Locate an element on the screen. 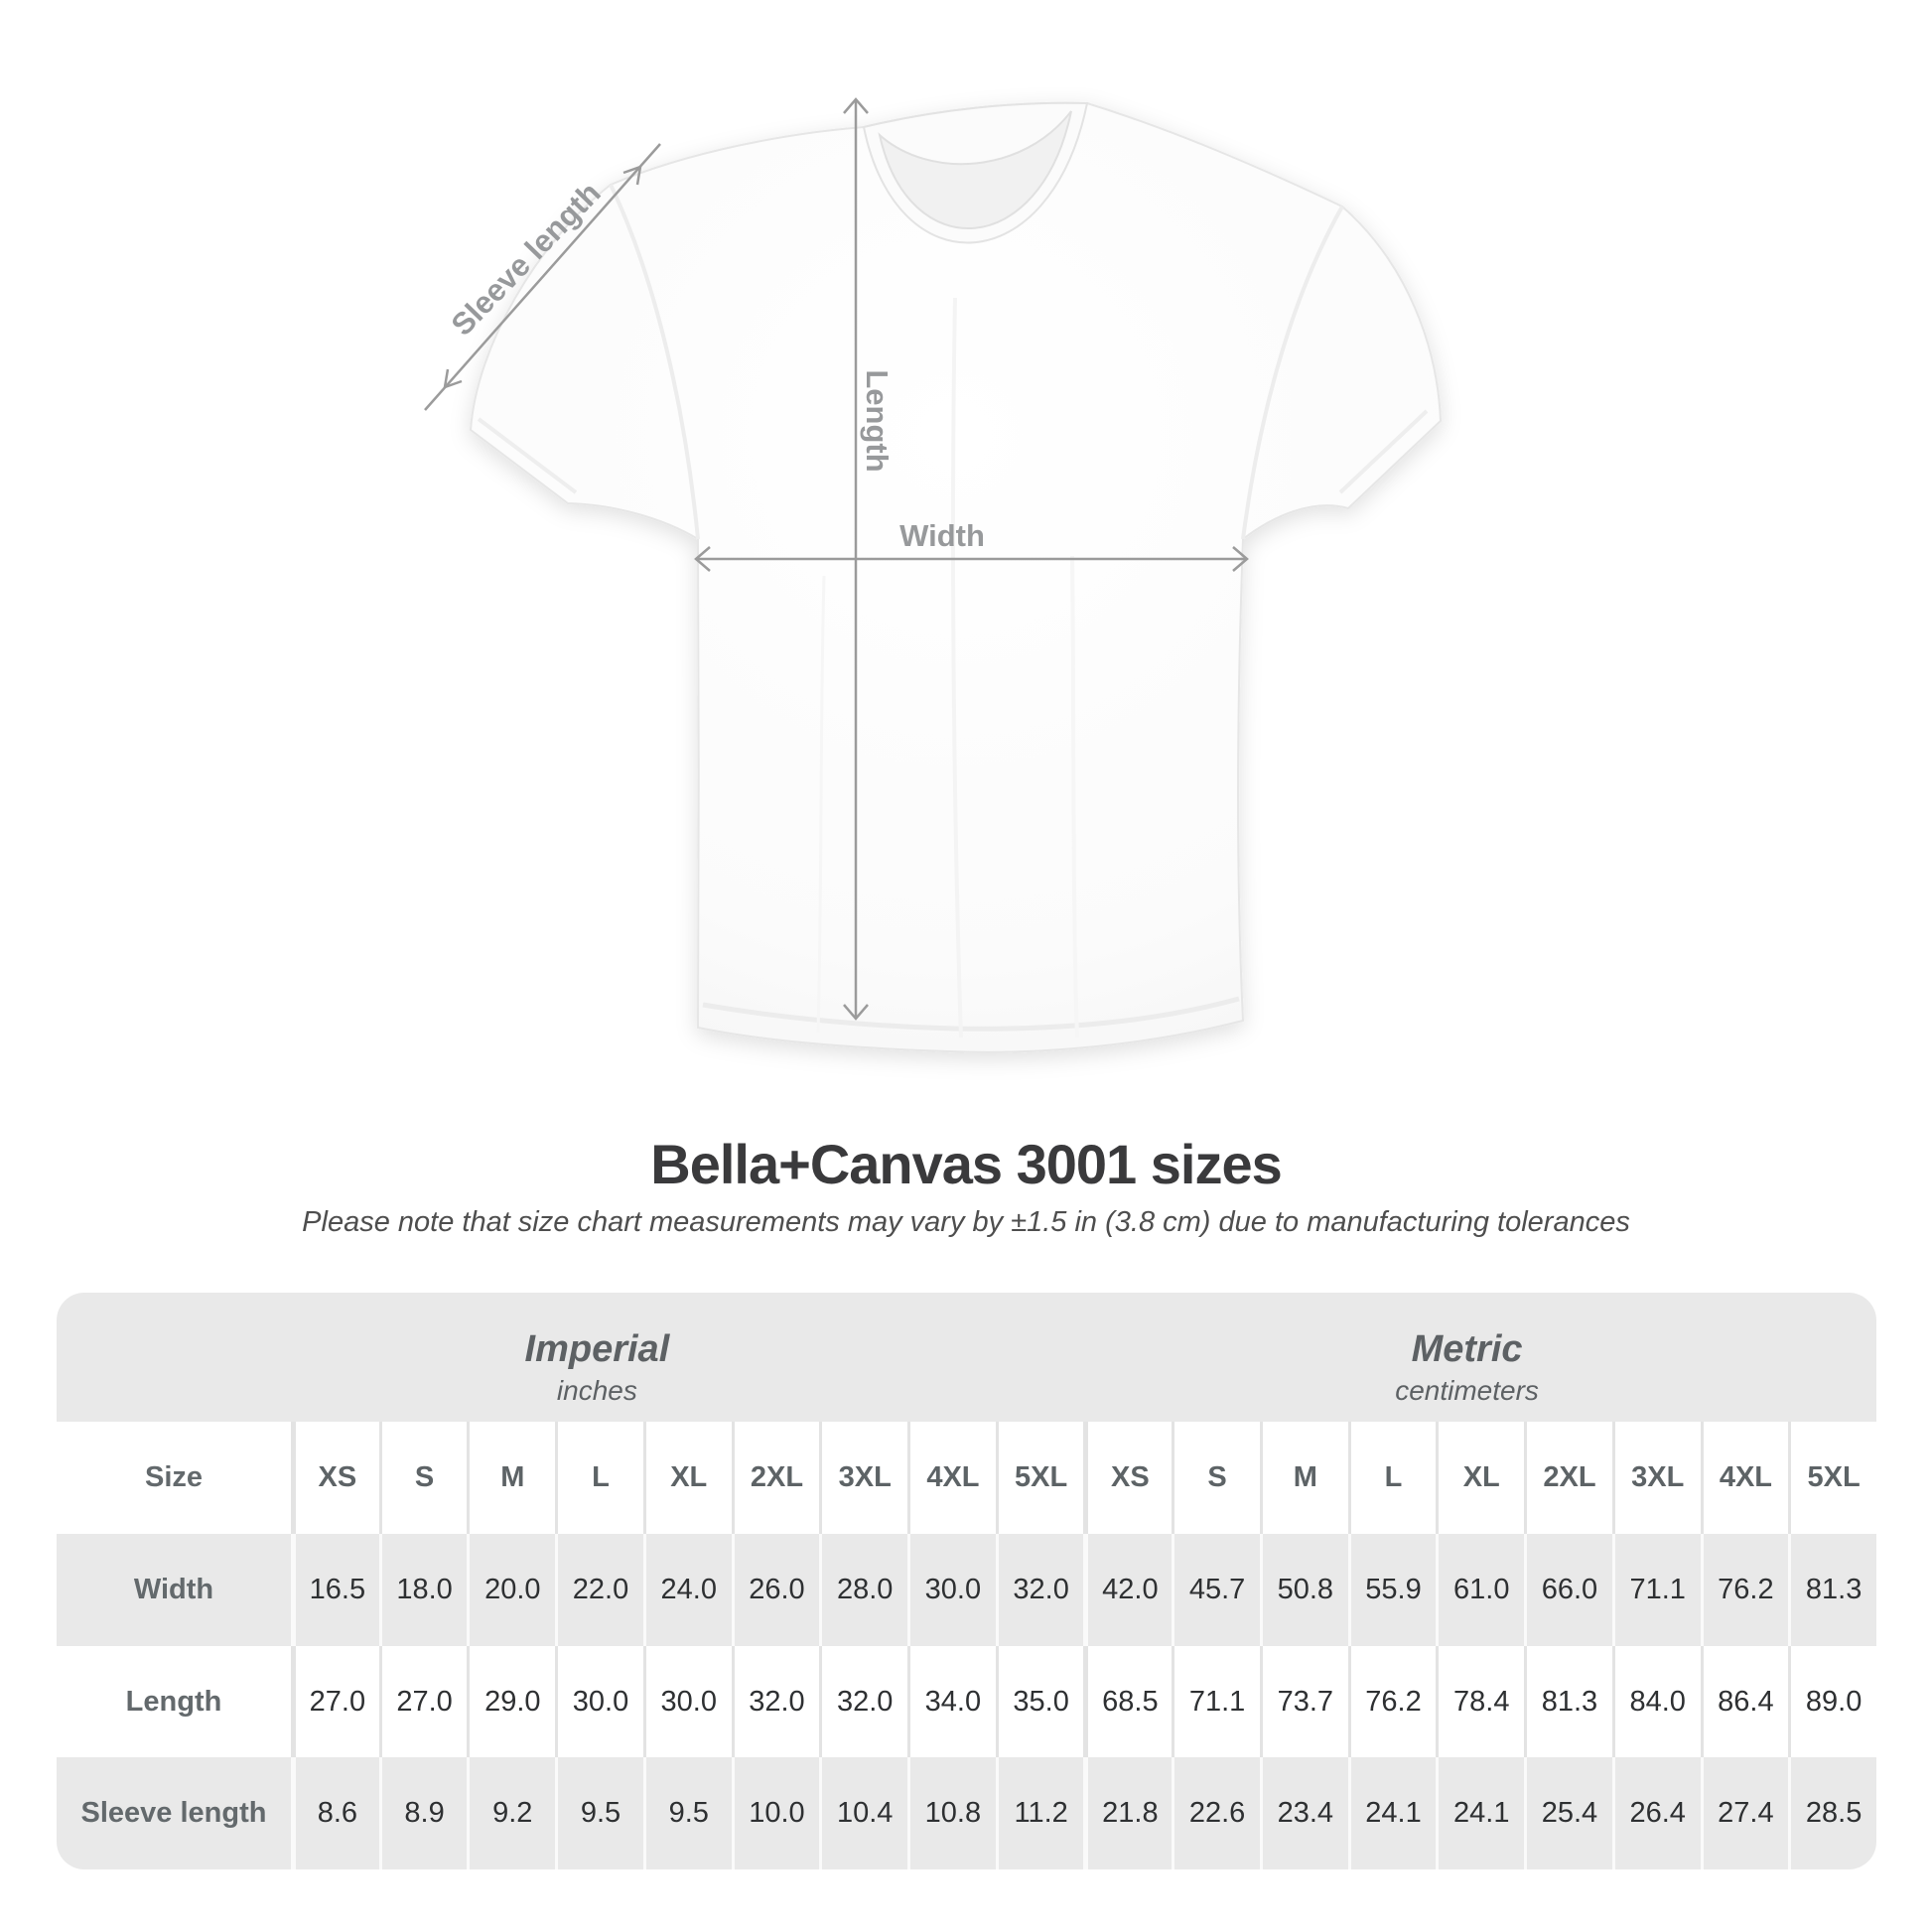  width-value: 45.7 is located at coordinates (1216, 1590).